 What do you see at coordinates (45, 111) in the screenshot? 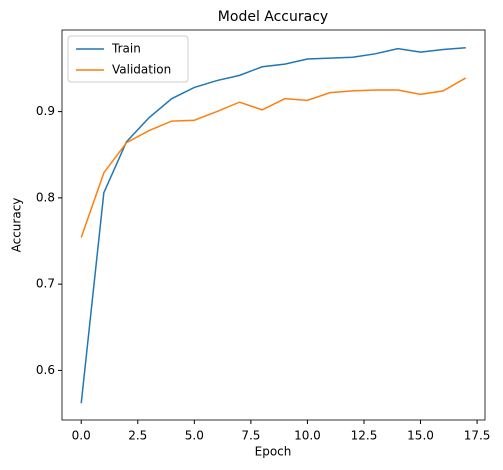
I see `y-tick-label: 0.9` at bounding box center [45, 111].